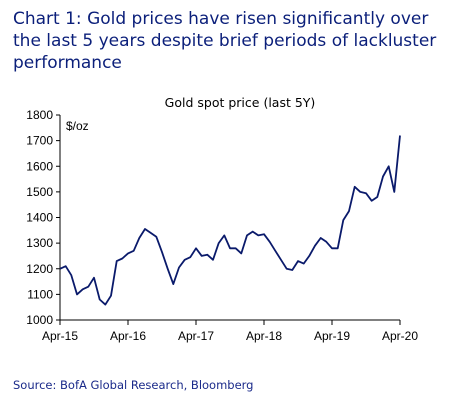  What do you see at coordinates (128, 336) in the screenshot?
I see `x-tick-label: Apr-16` at bounding box center [128, 336].